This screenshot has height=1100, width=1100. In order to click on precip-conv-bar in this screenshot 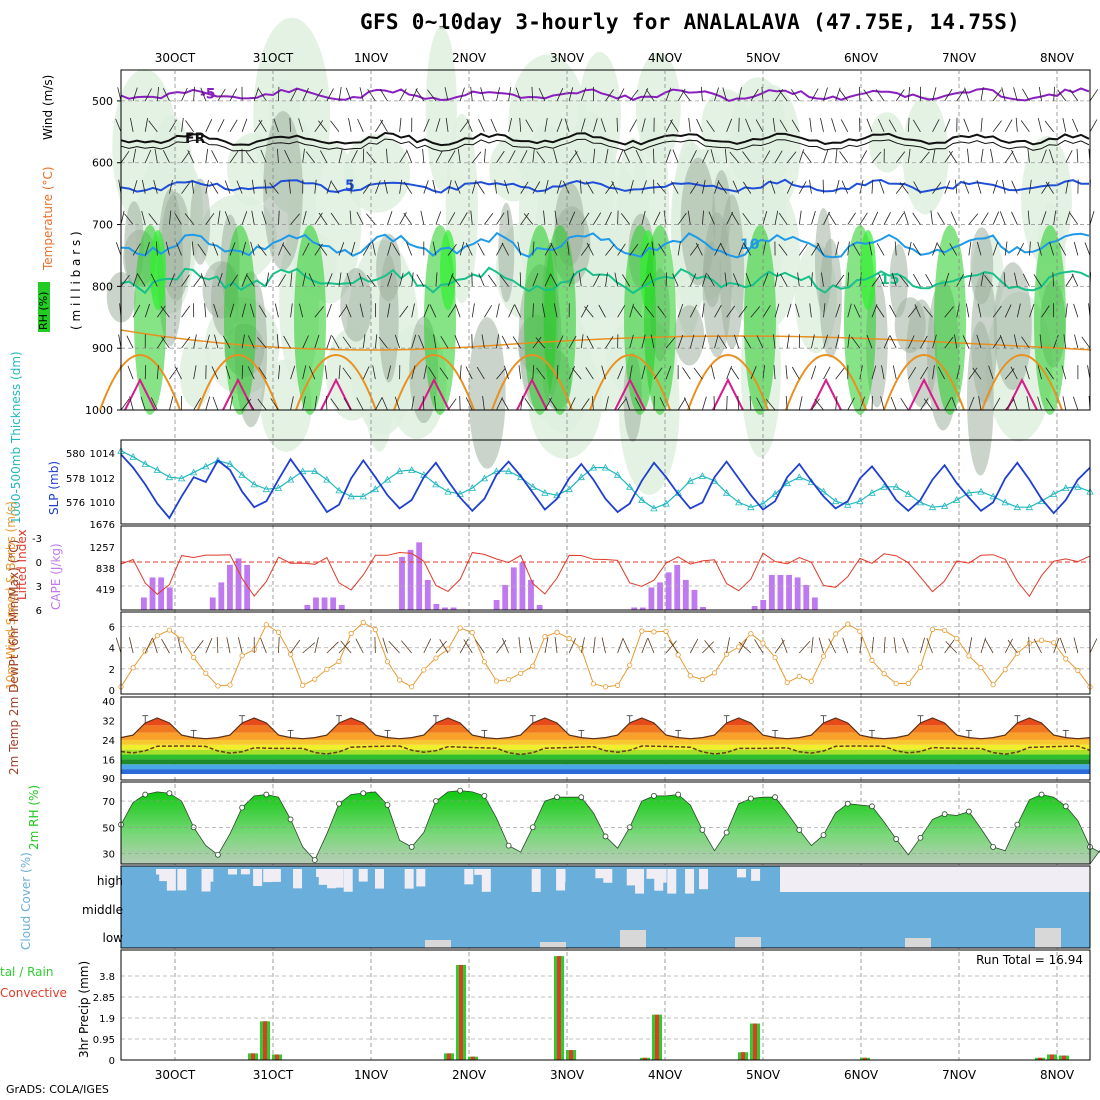, I will do `click(865, 1058)`.